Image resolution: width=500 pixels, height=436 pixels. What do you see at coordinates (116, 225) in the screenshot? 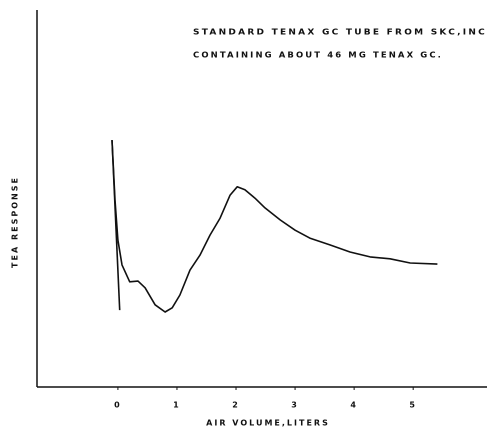
I see `data-line` at bounding box center [116, 225].